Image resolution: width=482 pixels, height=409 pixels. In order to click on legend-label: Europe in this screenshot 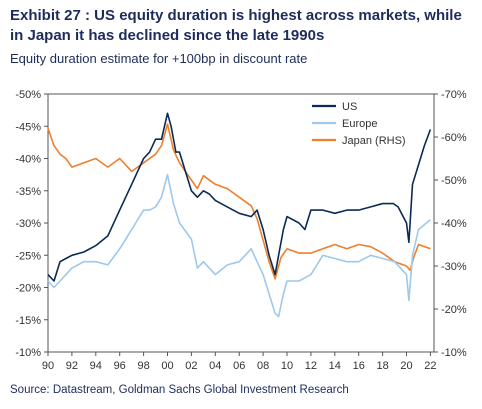, I will do `click(359, 124)`.